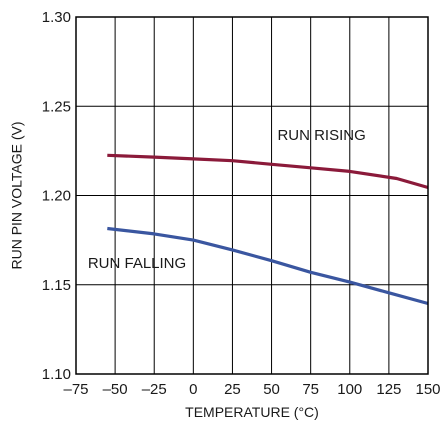 This screenshot has width=441, height=423. What do you see at coordinates (17, 195) in the screenshot?
I see `y-axis-title: RUN PIN VOLTAGE (V)` at bounding box center [17, 195].